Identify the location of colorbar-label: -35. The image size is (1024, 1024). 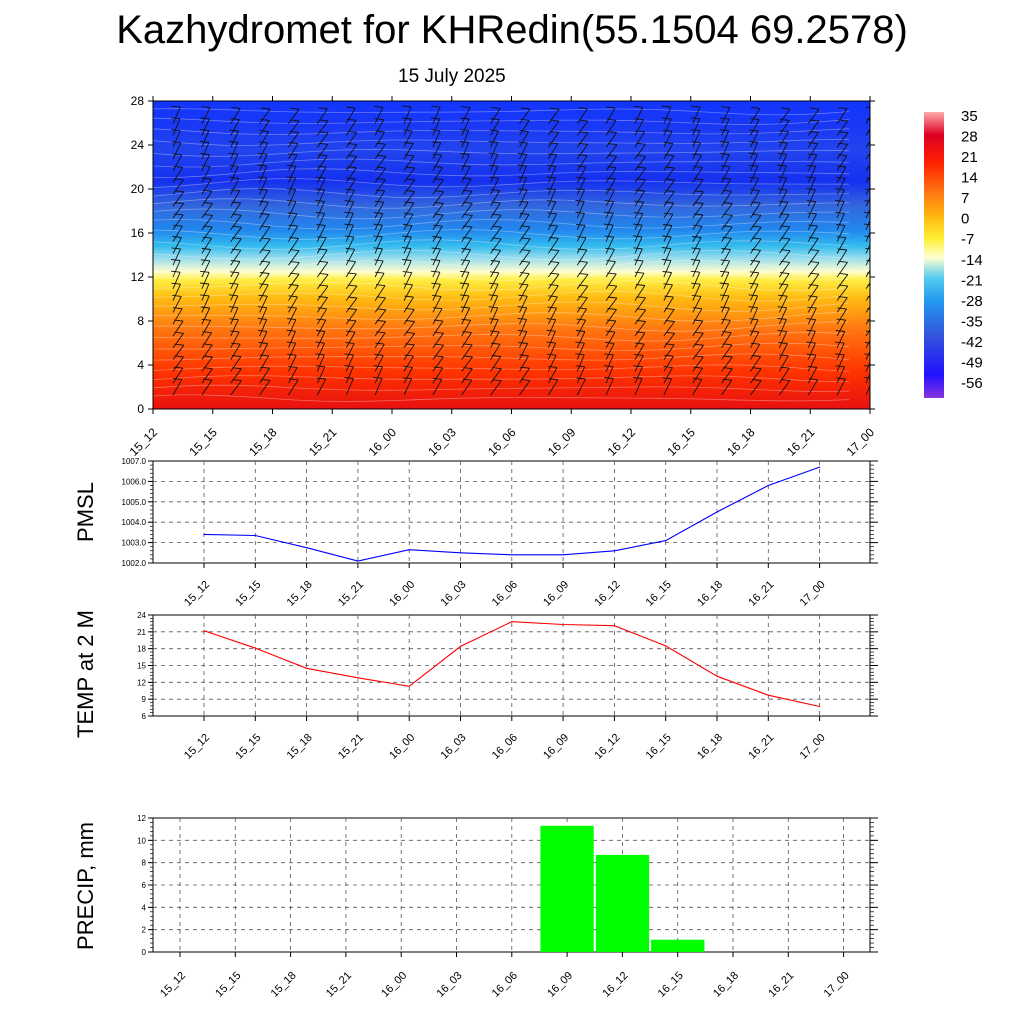
(972, 321).